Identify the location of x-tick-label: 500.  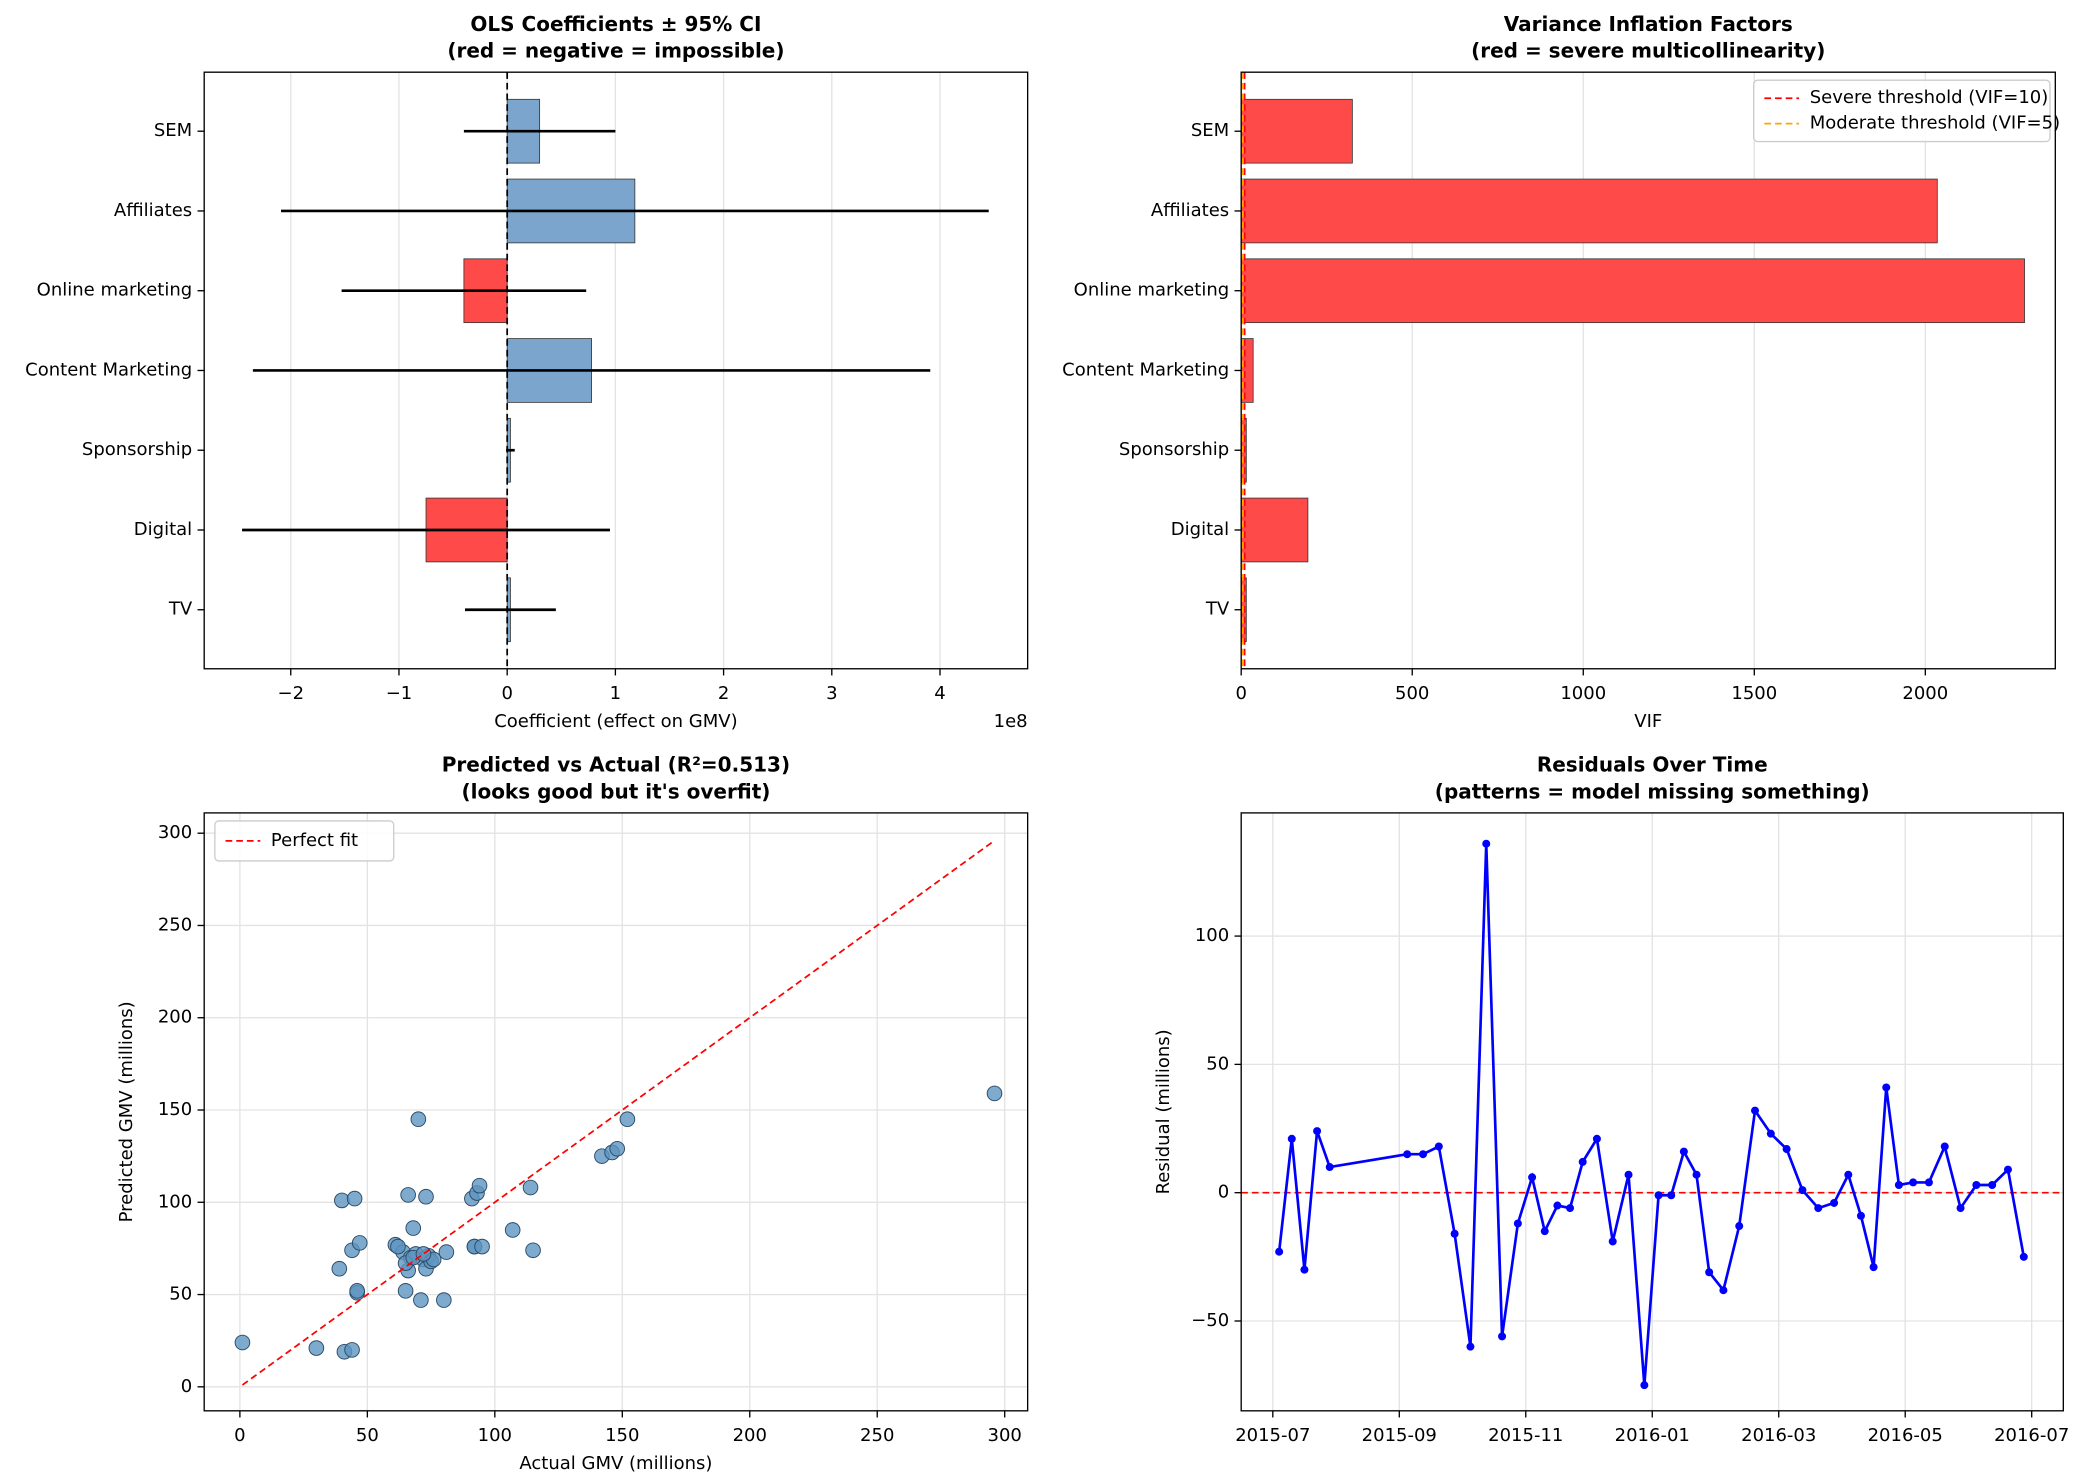
(1412, 693).